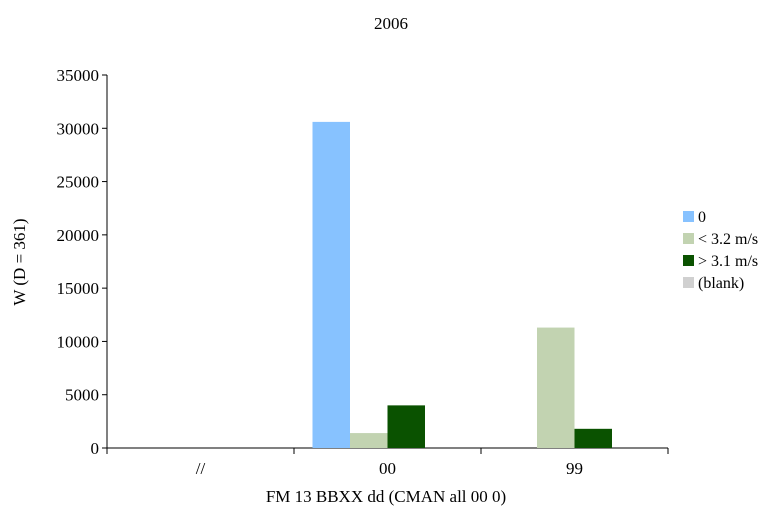 This screenshot has height=515, width=782. What do you see at coordinates (78, 341) in the screenshot?
I see `y-tick-label: 10000` at bounding box center [78, 341].